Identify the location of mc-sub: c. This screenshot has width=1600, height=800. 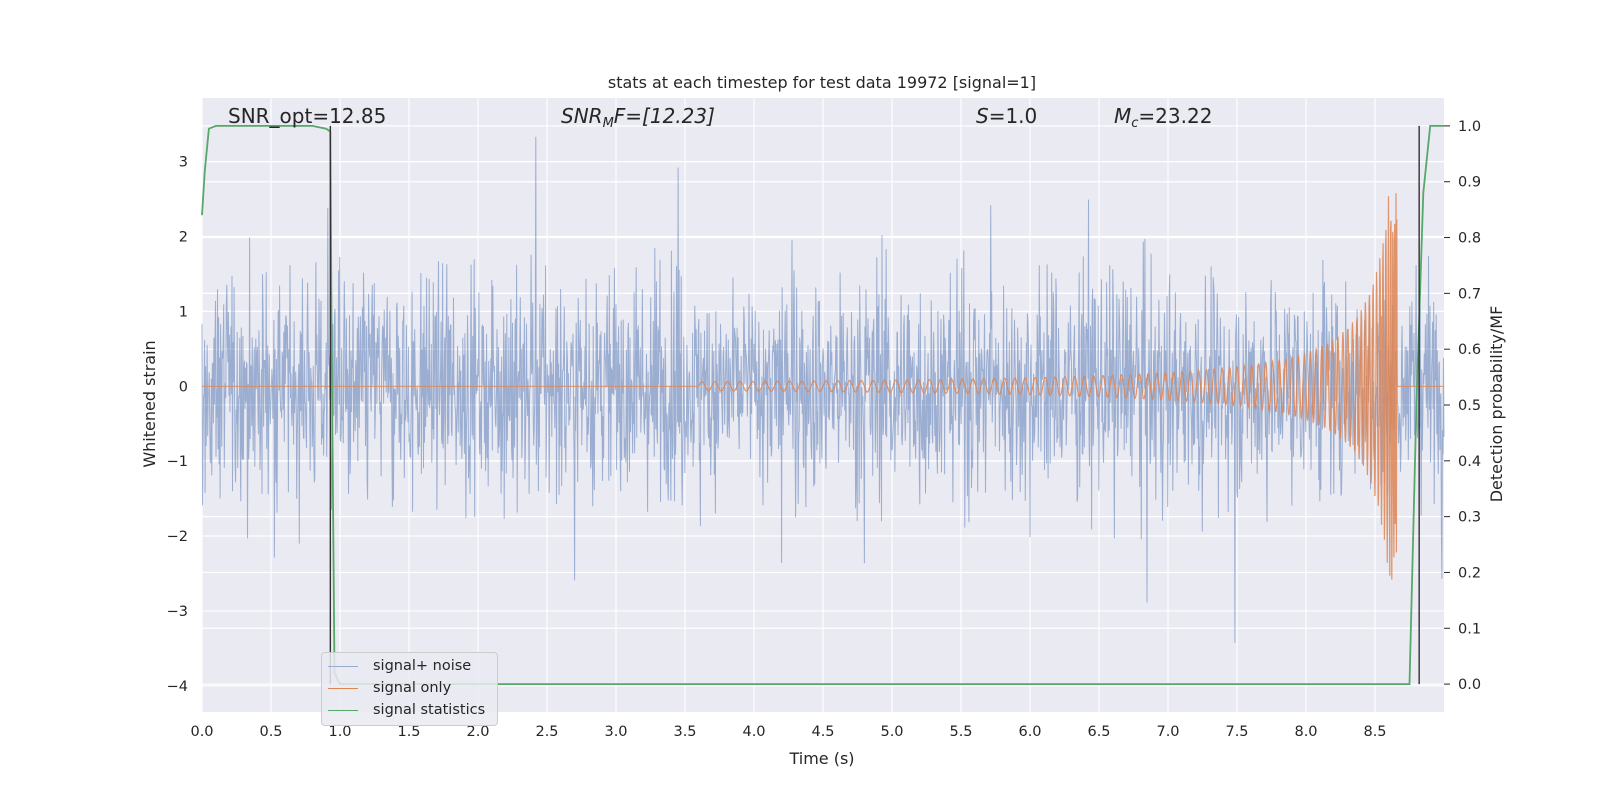
(1135, 123).